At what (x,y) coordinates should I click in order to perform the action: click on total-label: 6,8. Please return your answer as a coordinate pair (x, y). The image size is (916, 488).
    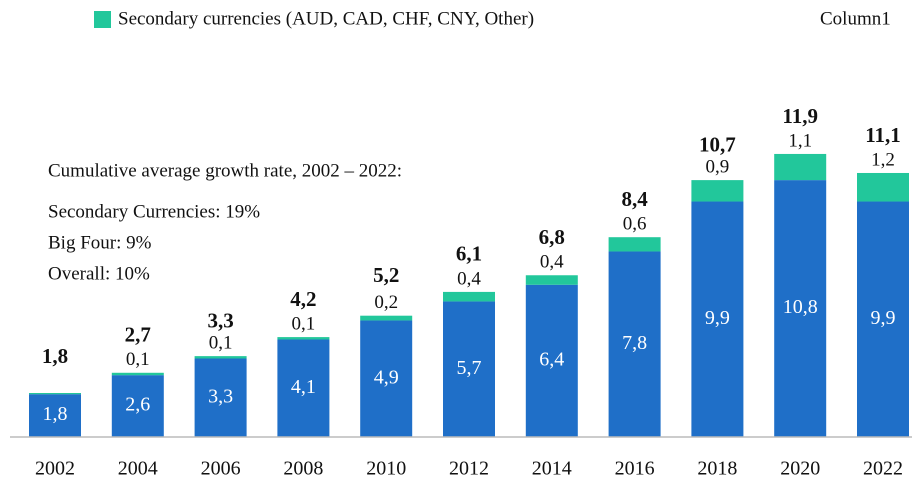
    Looking at the image, I should click on (552, 237).